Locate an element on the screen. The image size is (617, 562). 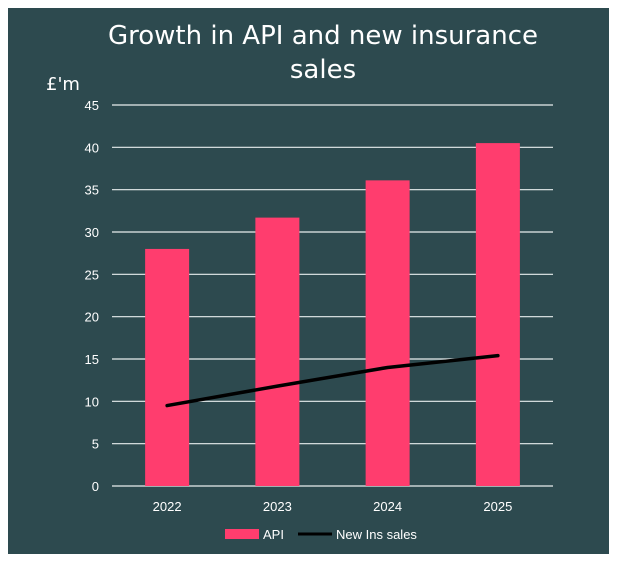
y-tick-label-45: 45 is located at coordinates (92, 105).